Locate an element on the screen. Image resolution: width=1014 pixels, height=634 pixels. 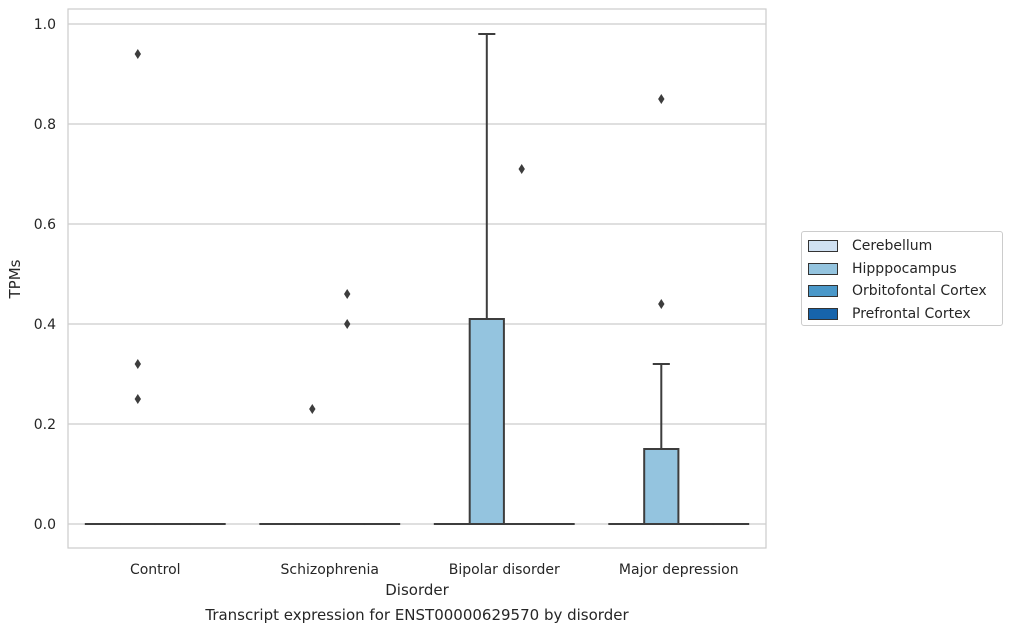
x-tick-label: Bipolar disorder is located at coordinates (504, 570).